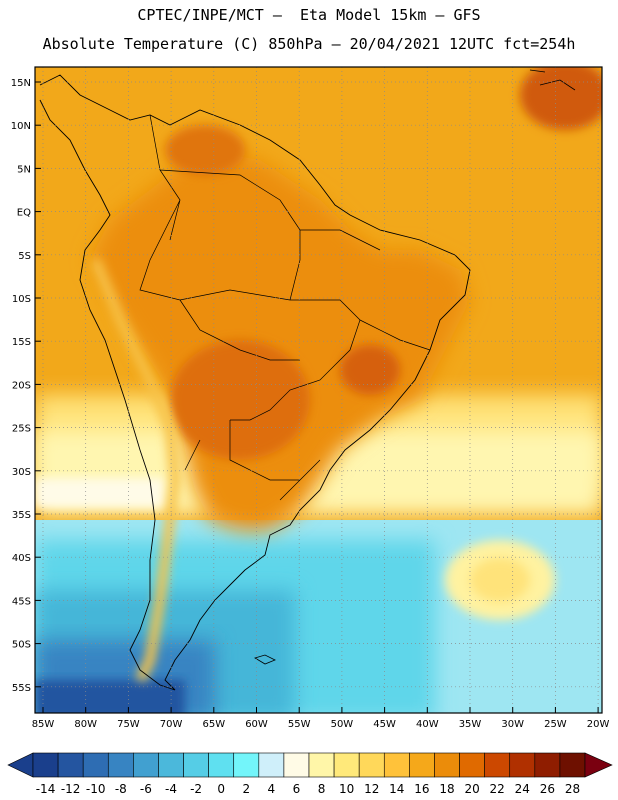  What do you see at coordinates (21, 688) in the screenshot?
I see `lat-tick-label: 55S` at bounding box center [21, 688].